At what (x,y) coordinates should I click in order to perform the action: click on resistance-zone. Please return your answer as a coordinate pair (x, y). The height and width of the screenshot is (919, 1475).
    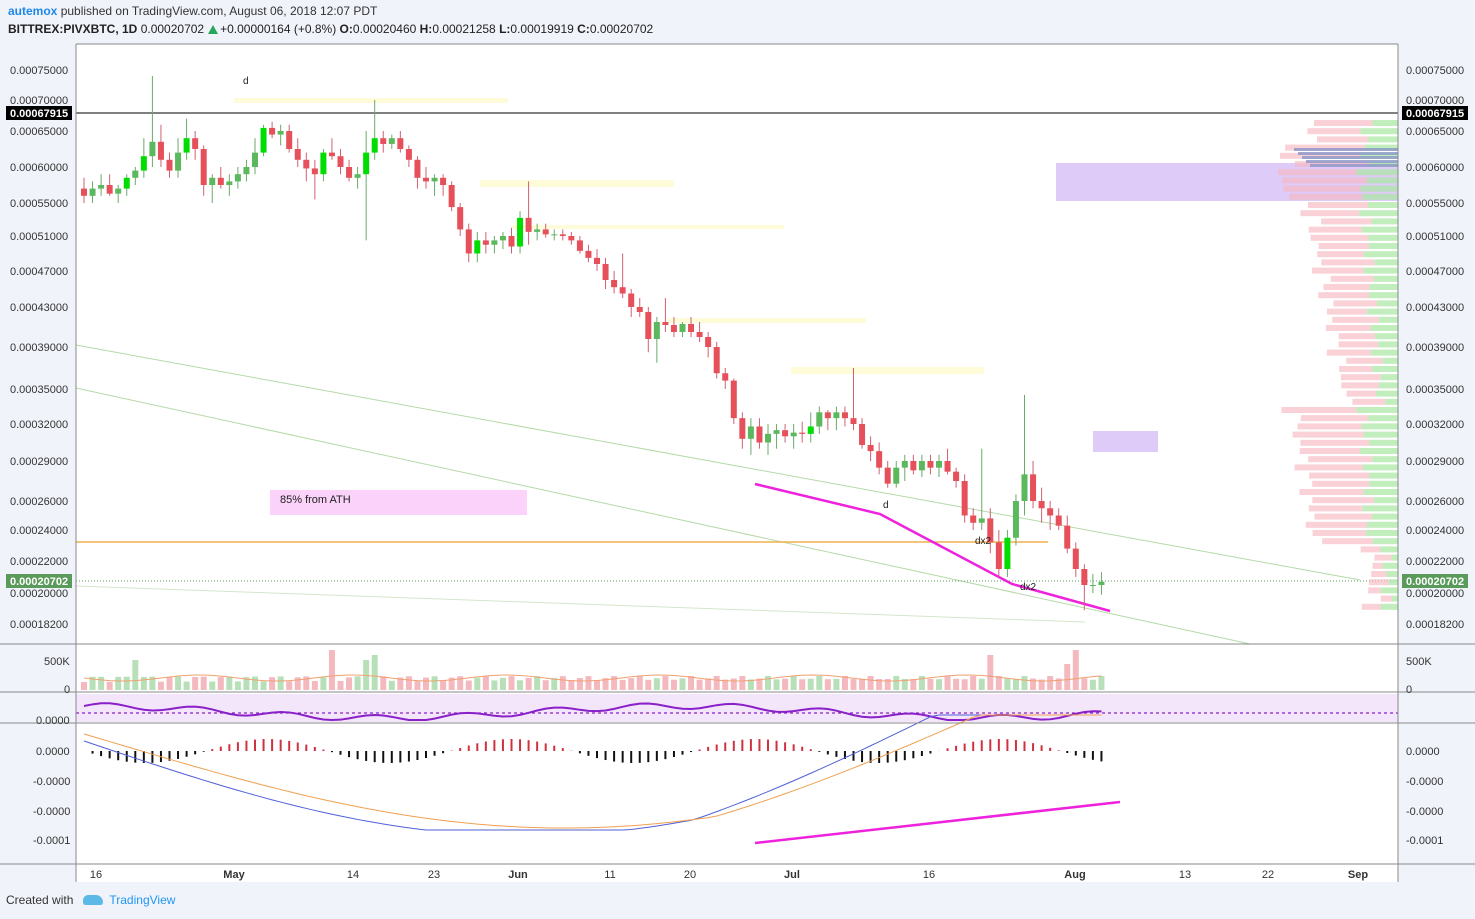
    Looking at the image, I should click on (767, 320).